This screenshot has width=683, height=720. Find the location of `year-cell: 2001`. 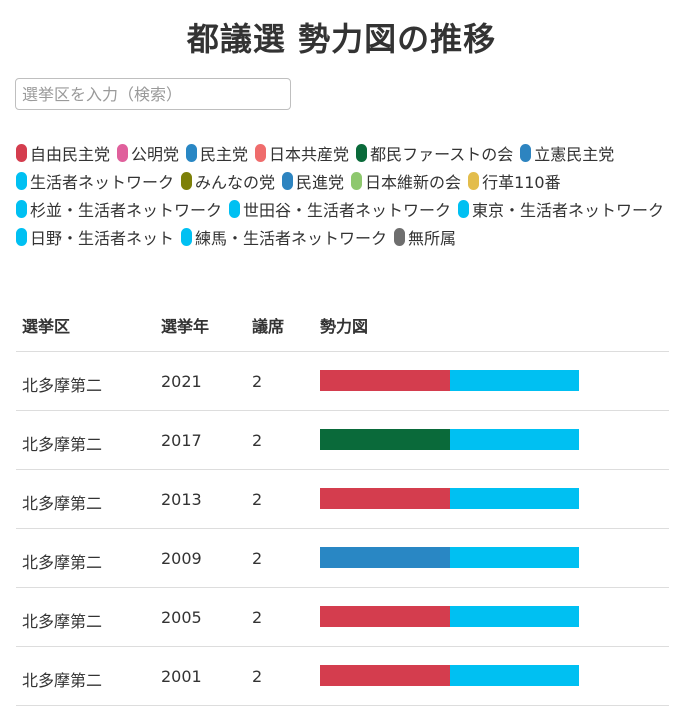

year-cell: 2001 is located at coordinates (181, 676).